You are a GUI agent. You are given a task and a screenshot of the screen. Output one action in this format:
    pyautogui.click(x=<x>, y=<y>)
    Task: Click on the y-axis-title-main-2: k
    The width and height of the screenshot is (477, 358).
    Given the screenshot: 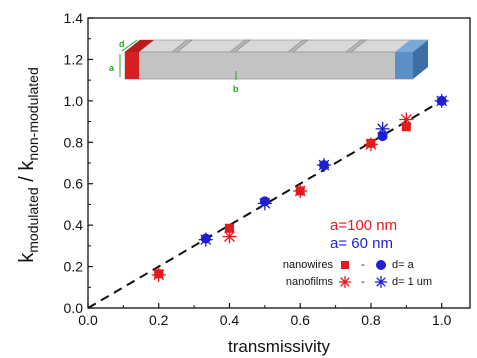 What is the action you would take?
    pyautogui.click(x=27, y=165)
    